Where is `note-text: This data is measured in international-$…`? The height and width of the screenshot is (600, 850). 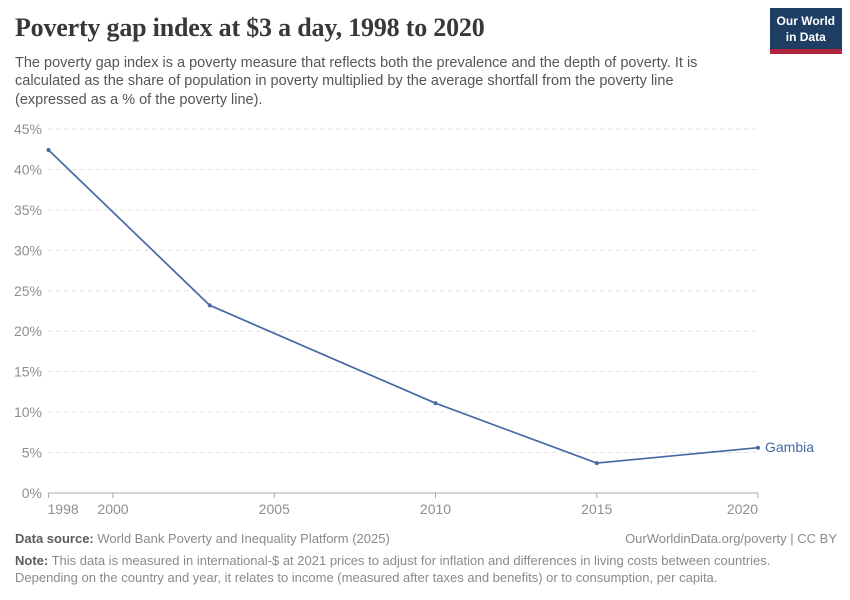
note-text: This data is measured in international-$… is located at coordinates (393, 569).